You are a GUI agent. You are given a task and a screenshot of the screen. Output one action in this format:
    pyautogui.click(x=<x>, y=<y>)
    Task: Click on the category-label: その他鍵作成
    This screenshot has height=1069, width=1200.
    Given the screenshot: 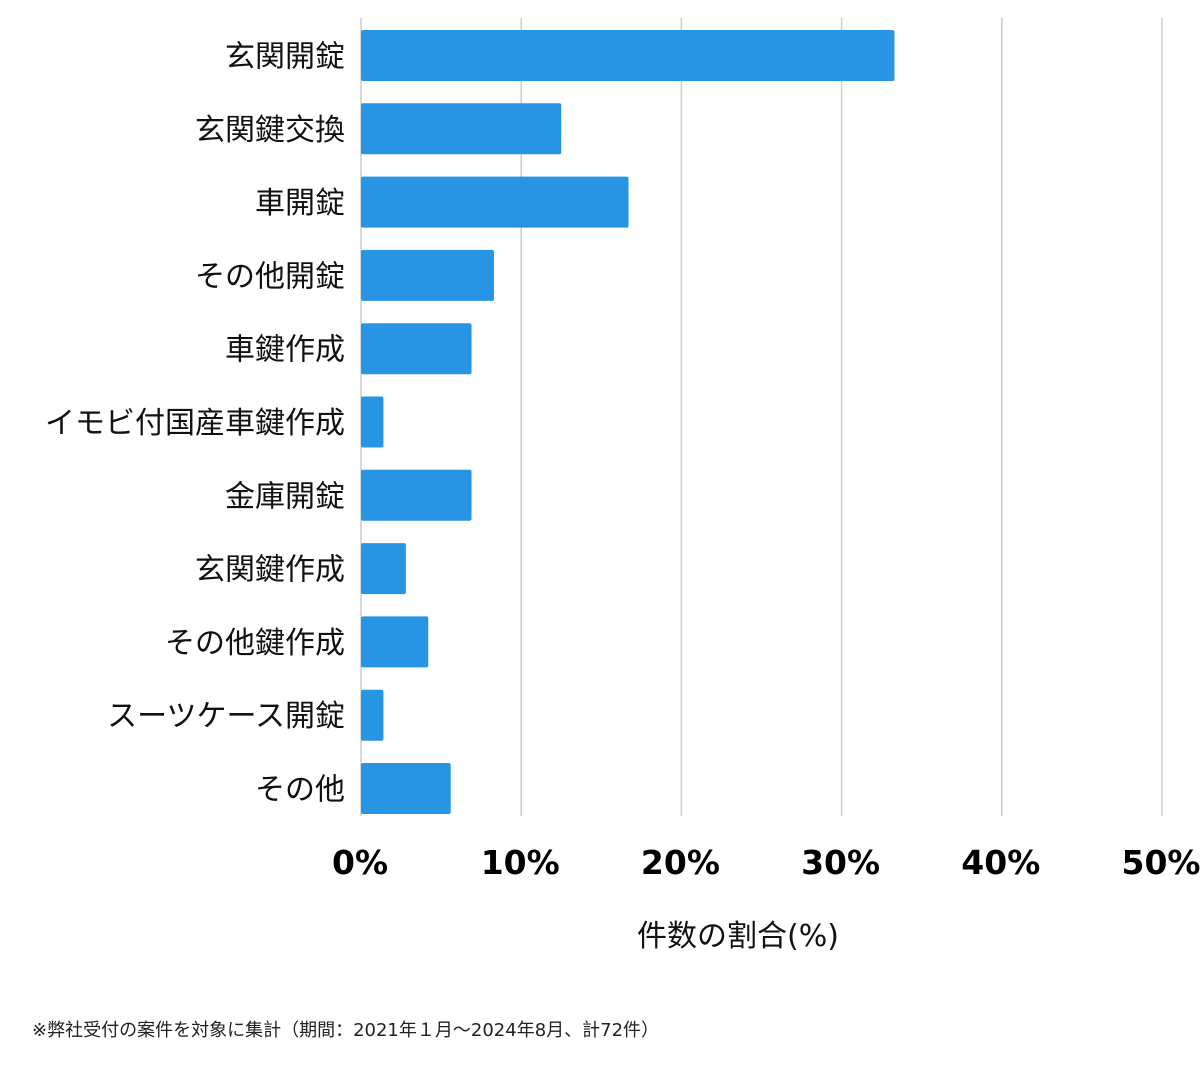 What is the action you would take?
    pyautogui.click(x=255, y=643)
    